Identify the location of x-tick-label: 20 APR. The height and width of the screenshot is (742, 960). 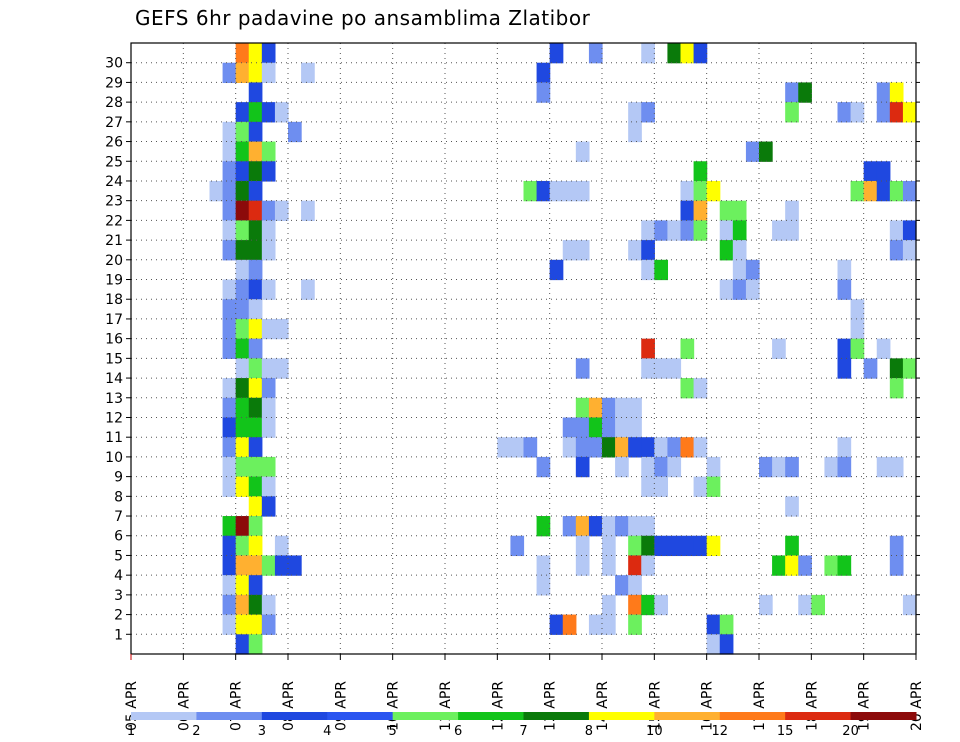
(917, 706).